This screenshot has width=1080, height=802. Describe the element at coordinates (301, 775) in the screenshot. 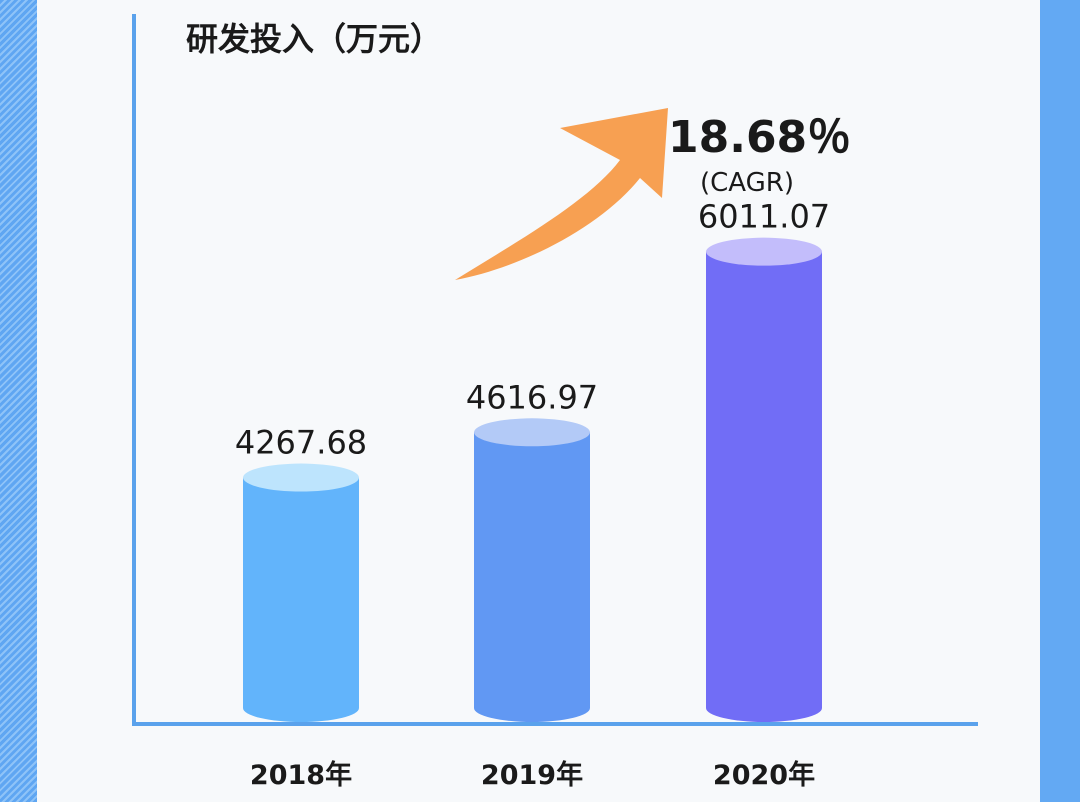

I see `x-tick-label: 2018年` at that location.